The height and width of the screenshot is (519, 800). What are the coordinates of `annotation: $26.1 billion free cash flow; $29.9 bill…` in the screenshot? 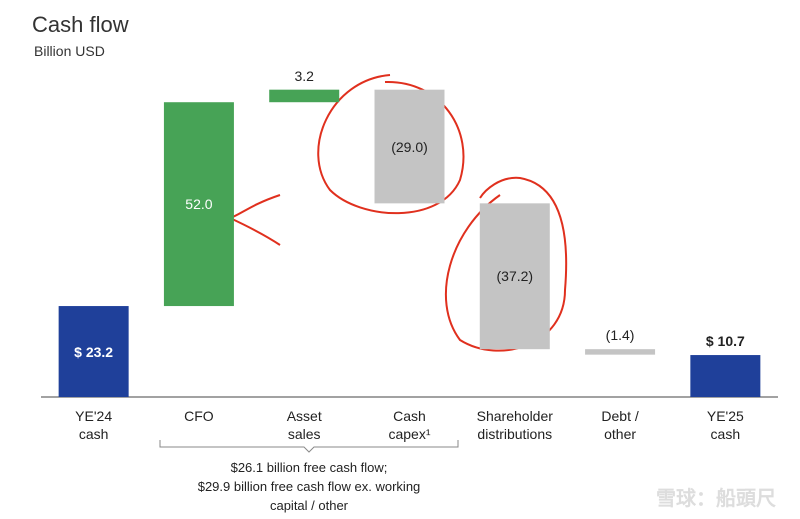 It's located at (309, 486).